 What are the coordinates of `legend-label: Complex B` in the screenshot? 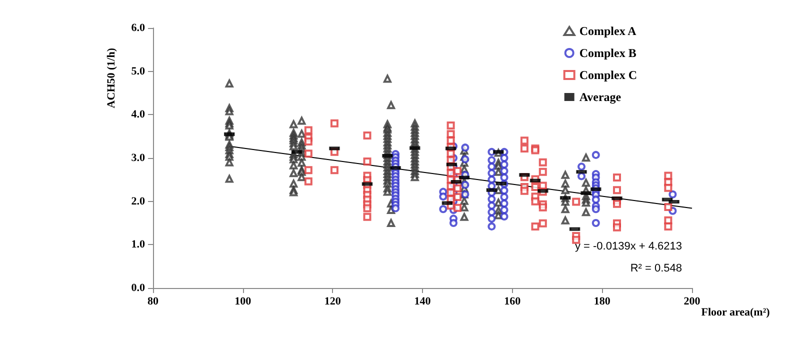 It's located at (607, 53).